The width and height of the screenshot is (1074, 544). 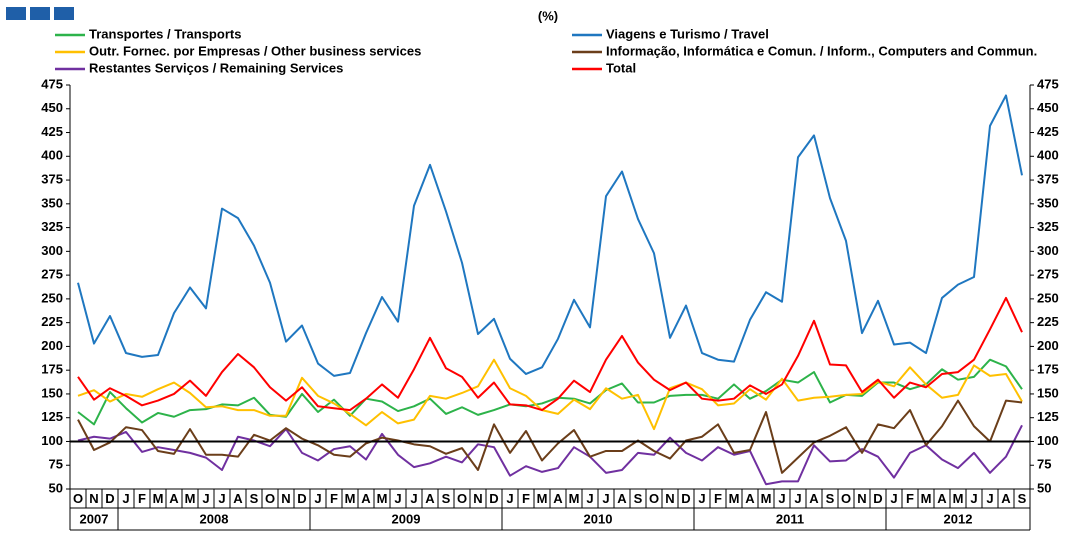 What do you see at coordinates (548, 15) in the screenshot?
I see `chart-title: (%)` at bounding box center [548, 15].